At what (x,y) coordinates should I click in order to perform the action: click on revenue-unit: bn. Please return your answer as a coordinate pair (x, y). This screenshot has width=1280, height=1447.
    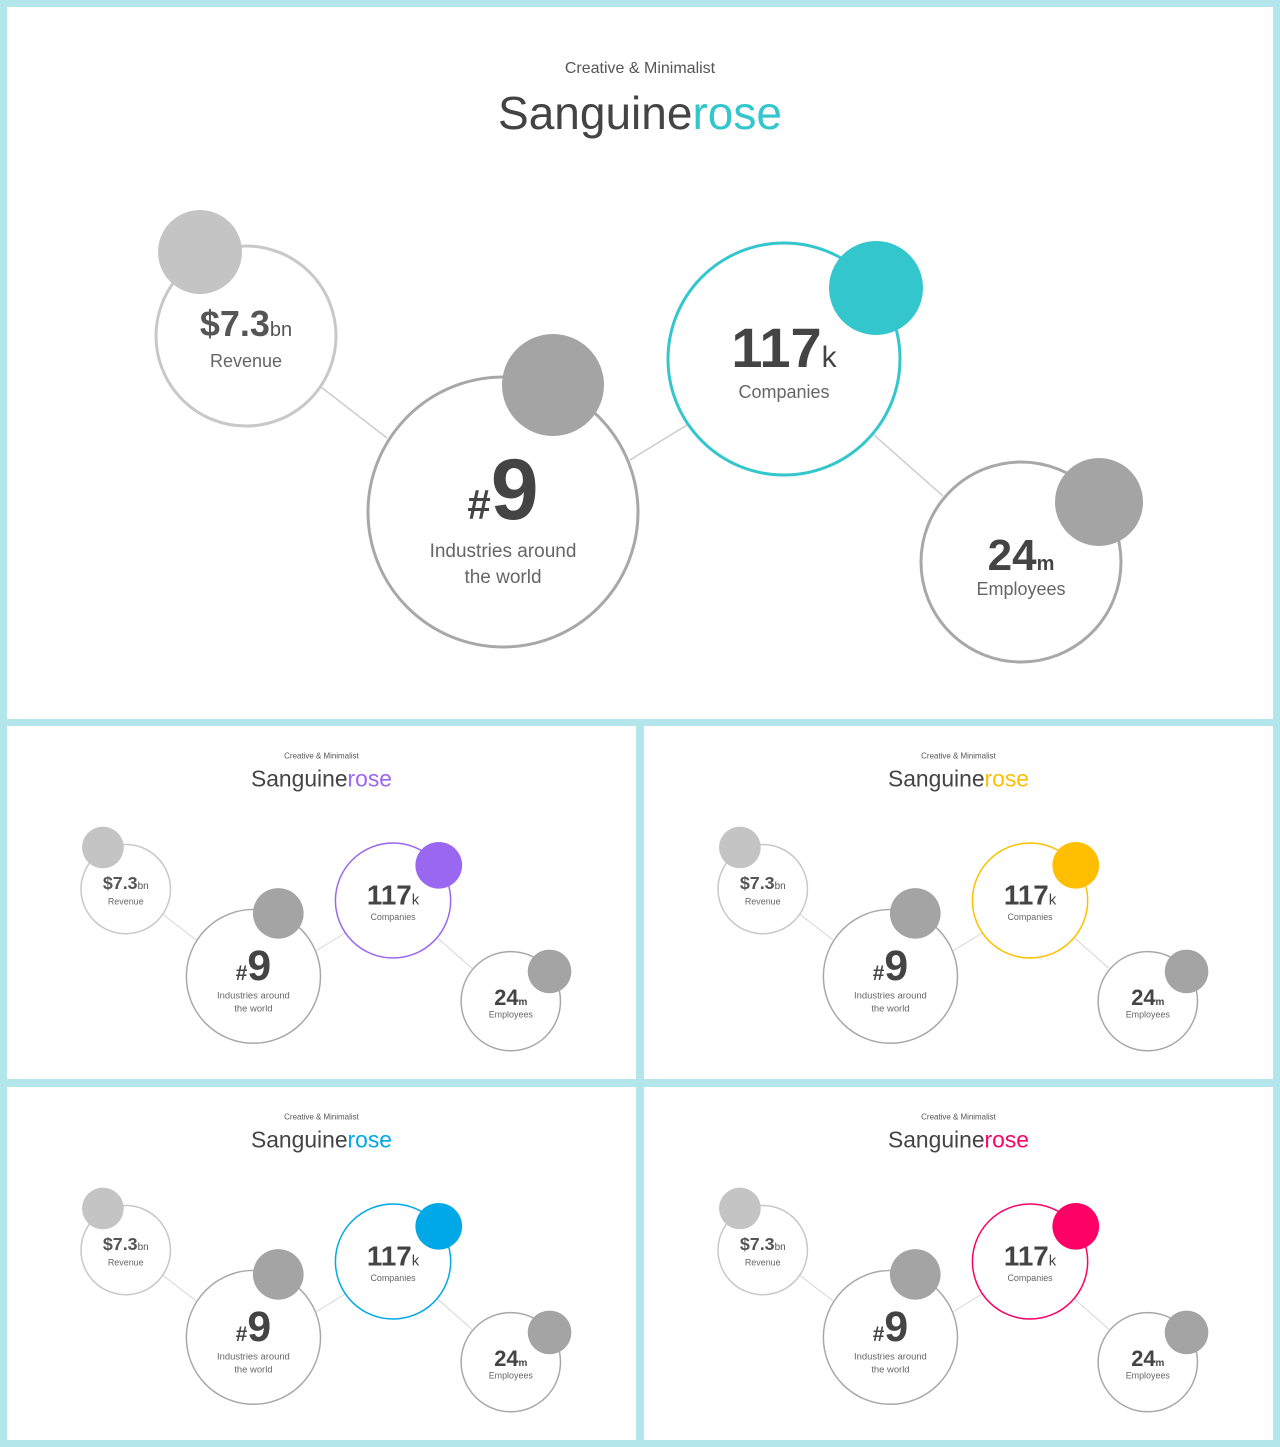
    Looking at the image, I should click on (281, 330).